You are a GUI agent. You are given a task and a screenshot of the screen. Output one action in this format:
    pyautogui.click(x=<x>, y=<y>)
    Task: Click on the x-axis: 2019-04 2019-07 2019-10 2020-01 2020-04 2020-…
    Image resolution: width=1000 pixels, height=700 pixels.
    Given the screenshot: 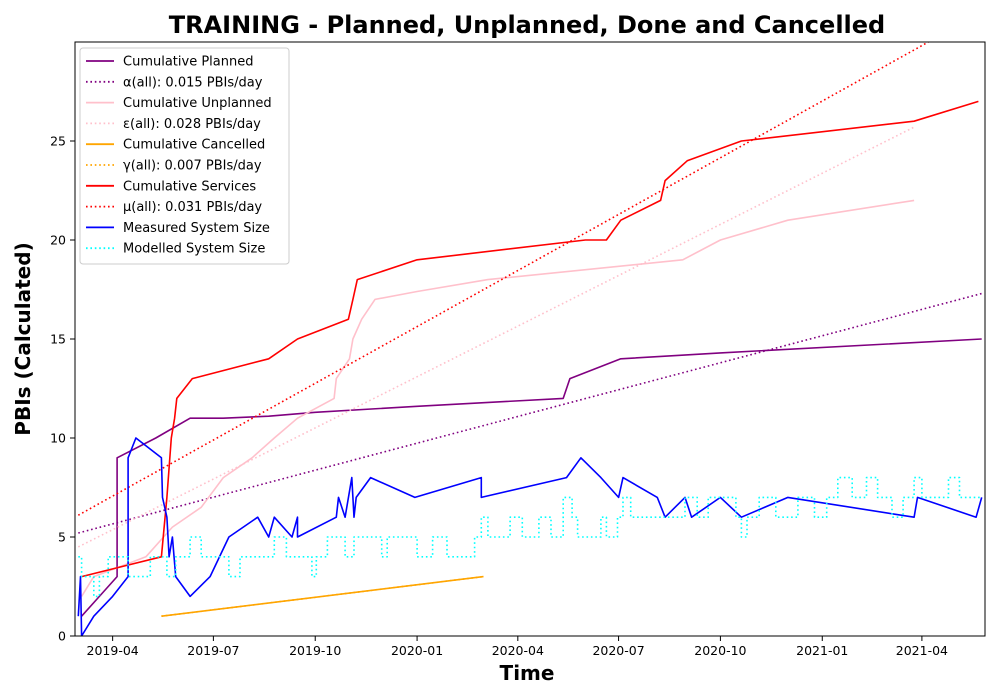 What is the action you would take?
    pyautogui.click(x=517, y=647)
    